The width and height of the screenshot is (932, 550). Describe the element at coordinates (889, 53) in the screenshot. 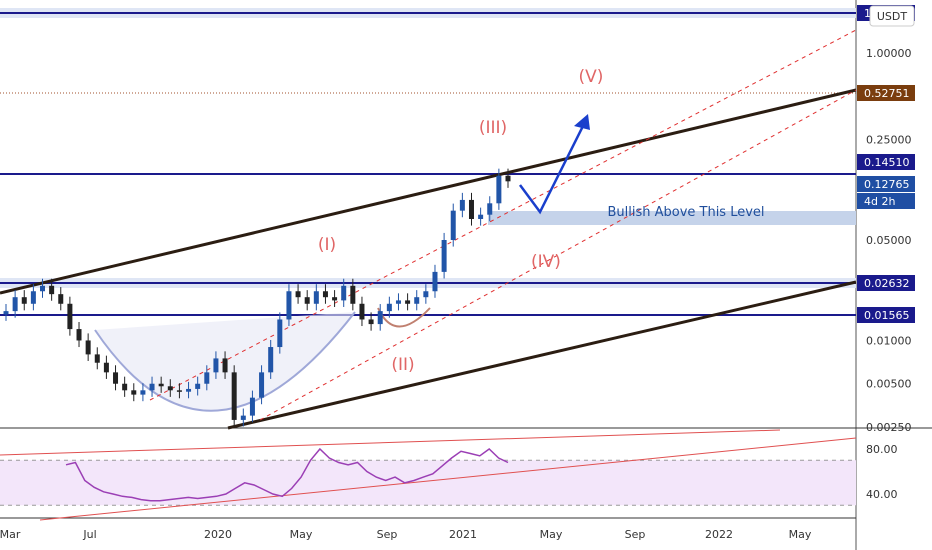

I see `price-tick-label: 1.00000` at that location.